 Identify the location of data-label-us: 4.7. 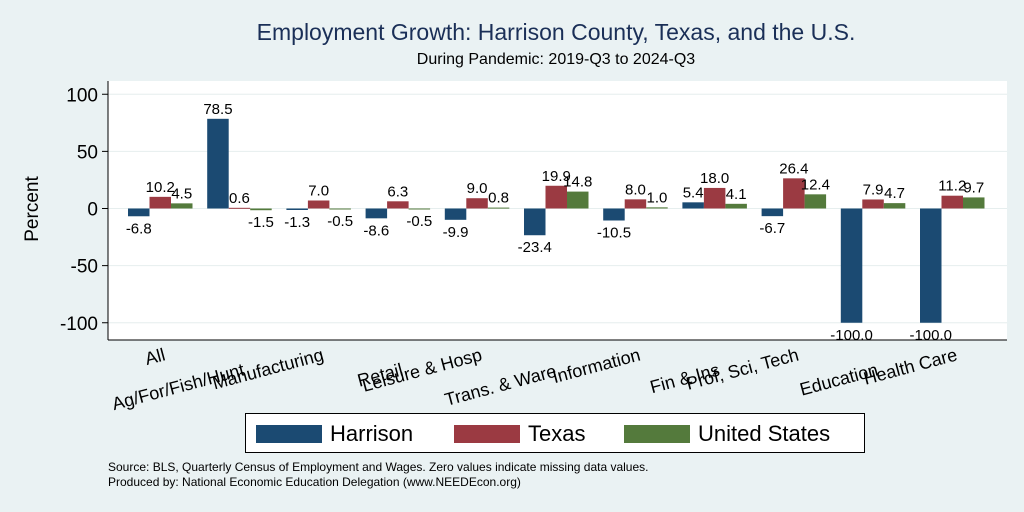
(894, 193).